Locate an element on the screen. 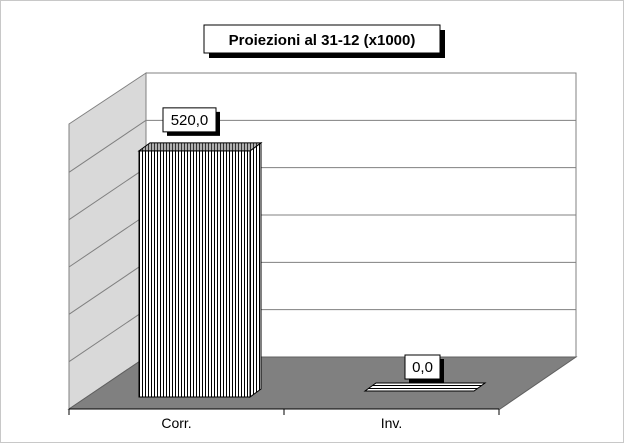 This screenshot has width=624, height=444. data-label-1: 520,0 is located at coordinates (191, 121).